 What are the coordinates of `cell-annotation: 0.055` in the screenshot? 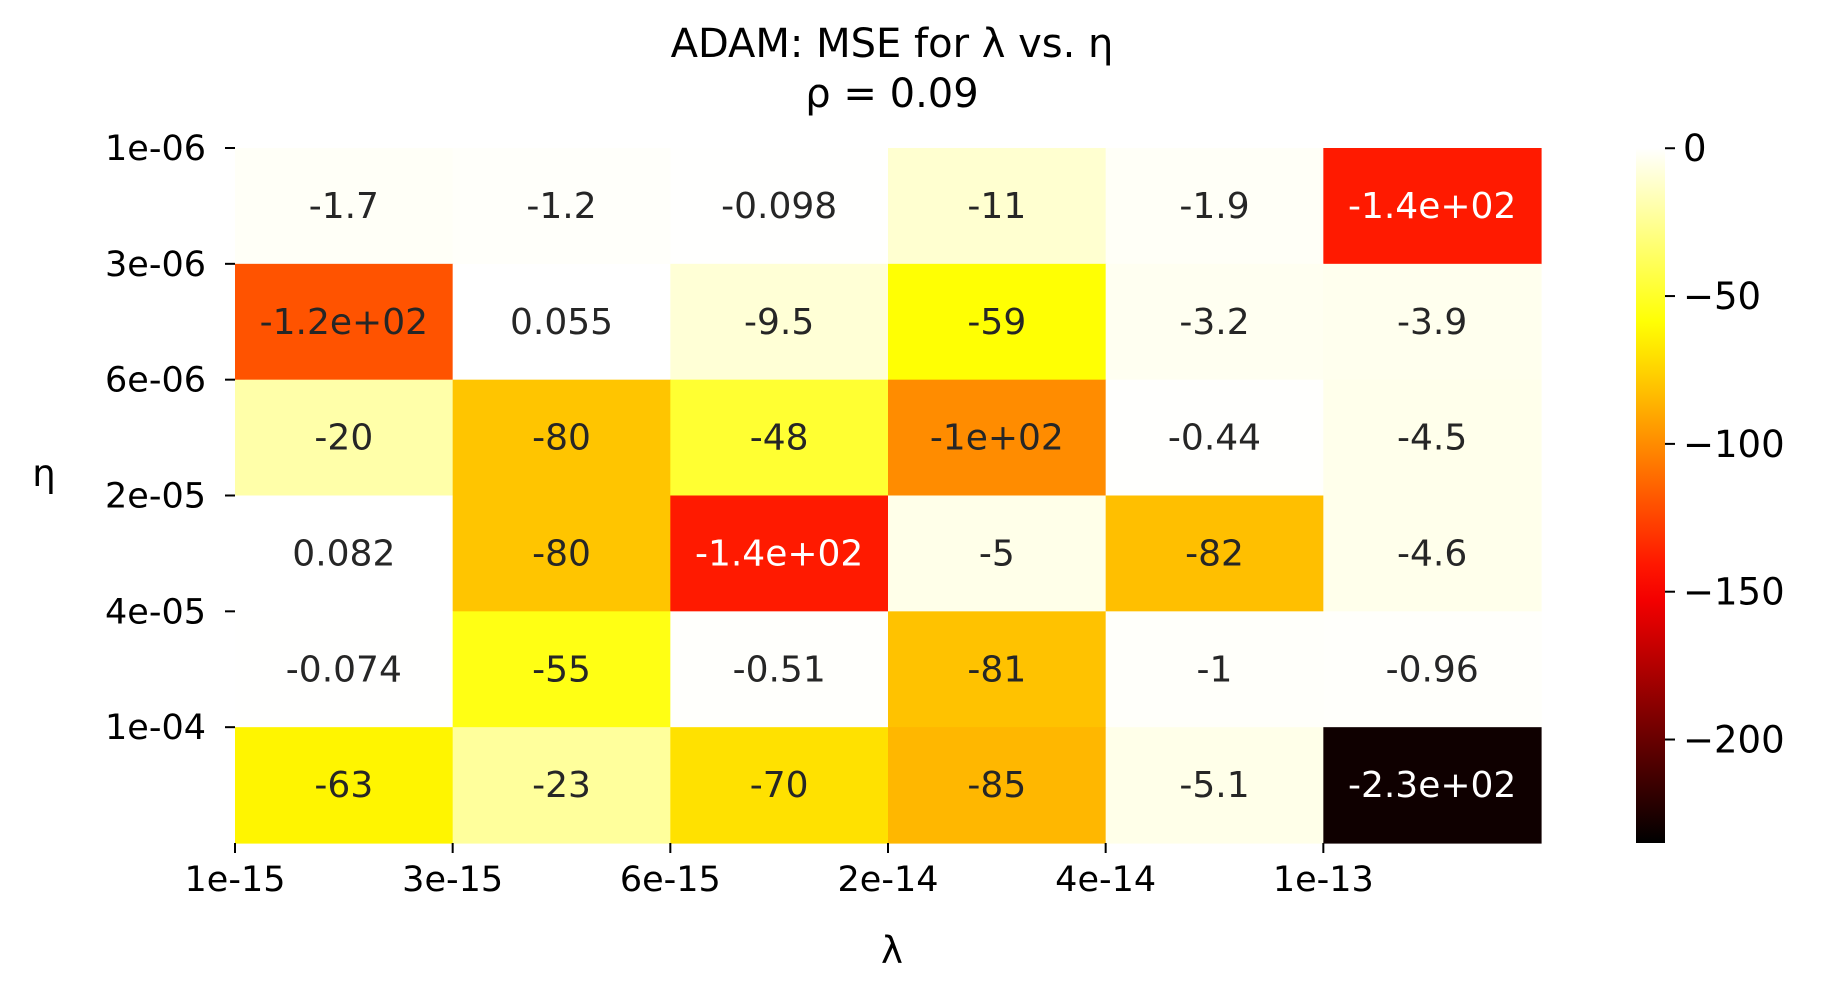 It's located at (561, 322).